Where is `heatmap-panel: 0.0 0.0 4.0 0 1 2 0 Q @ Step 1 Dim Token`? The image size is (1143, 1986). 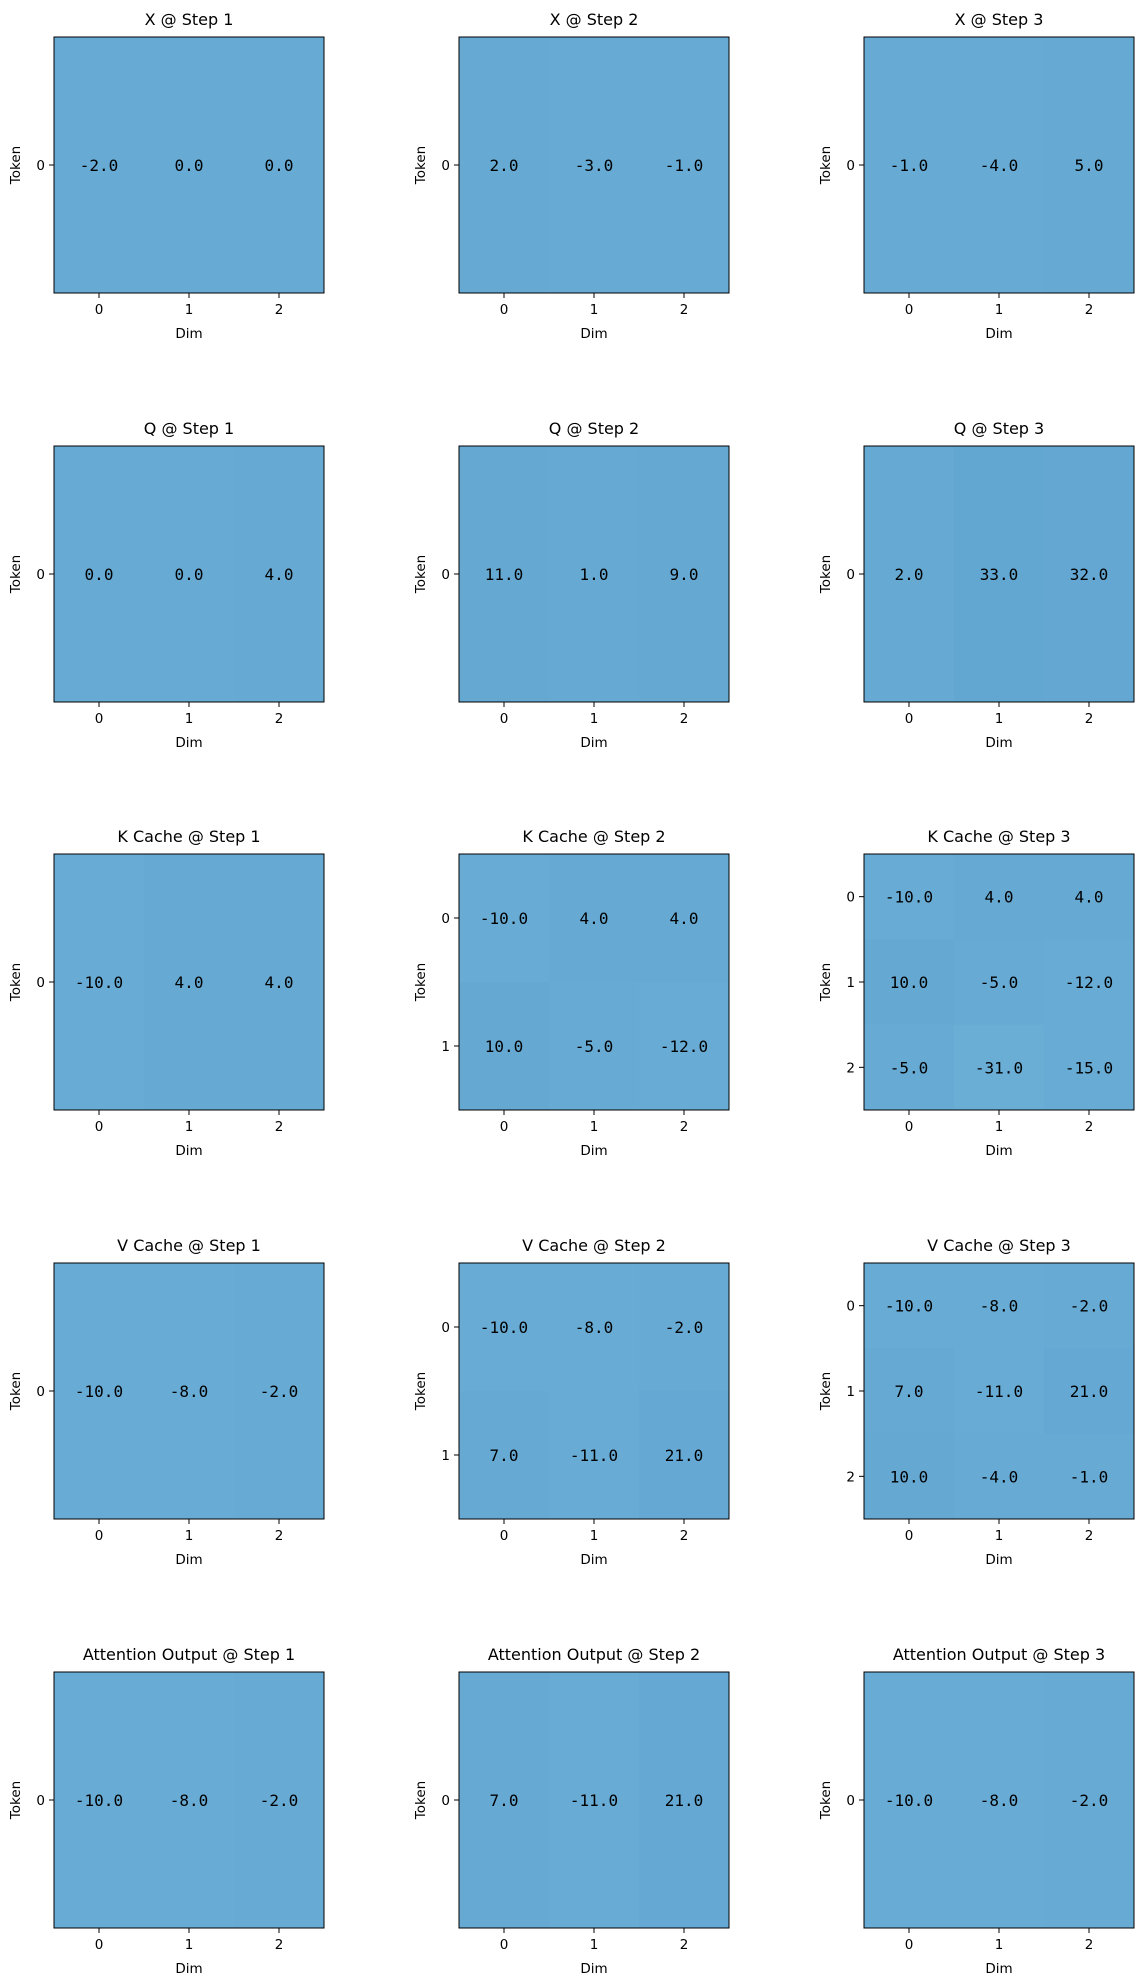 heatmap-panel: 0.0 0.0 4.0 0 1 2 0 Q @ Step 1 Dim Token is located at coordinates (166, 585).